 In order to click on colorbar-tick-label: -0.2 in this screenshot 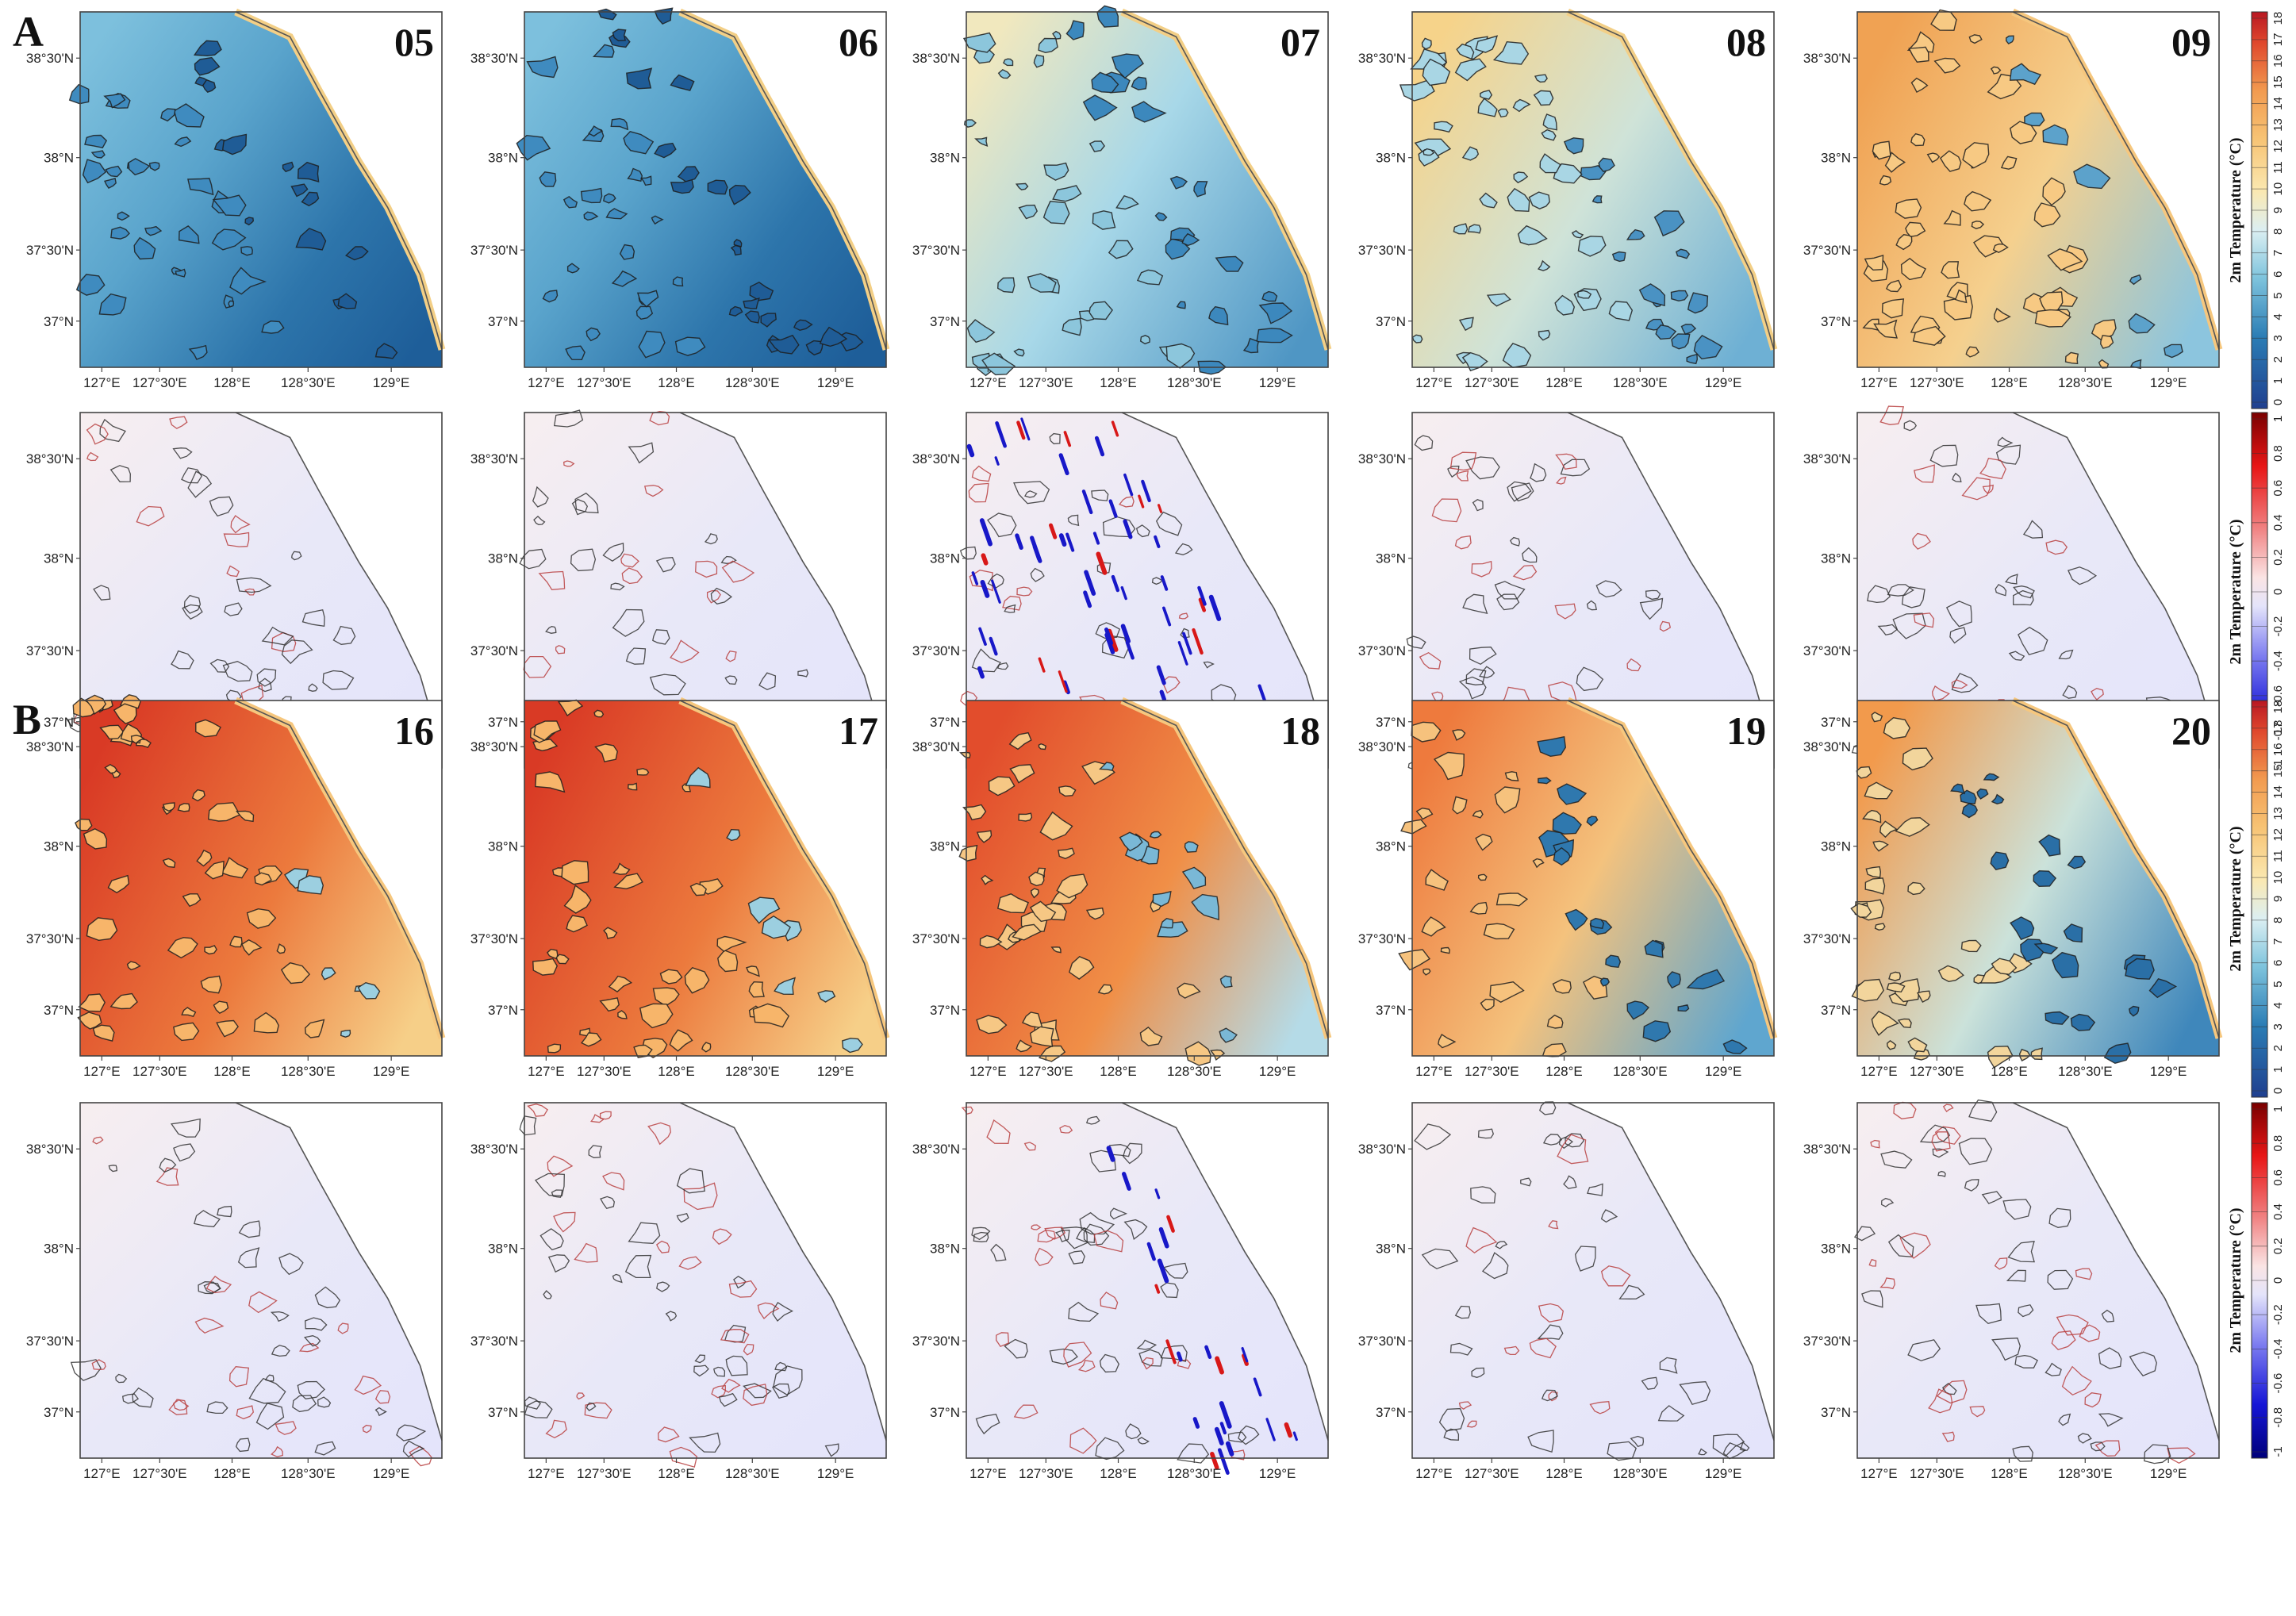, I will do `click(2278, 1314)`.